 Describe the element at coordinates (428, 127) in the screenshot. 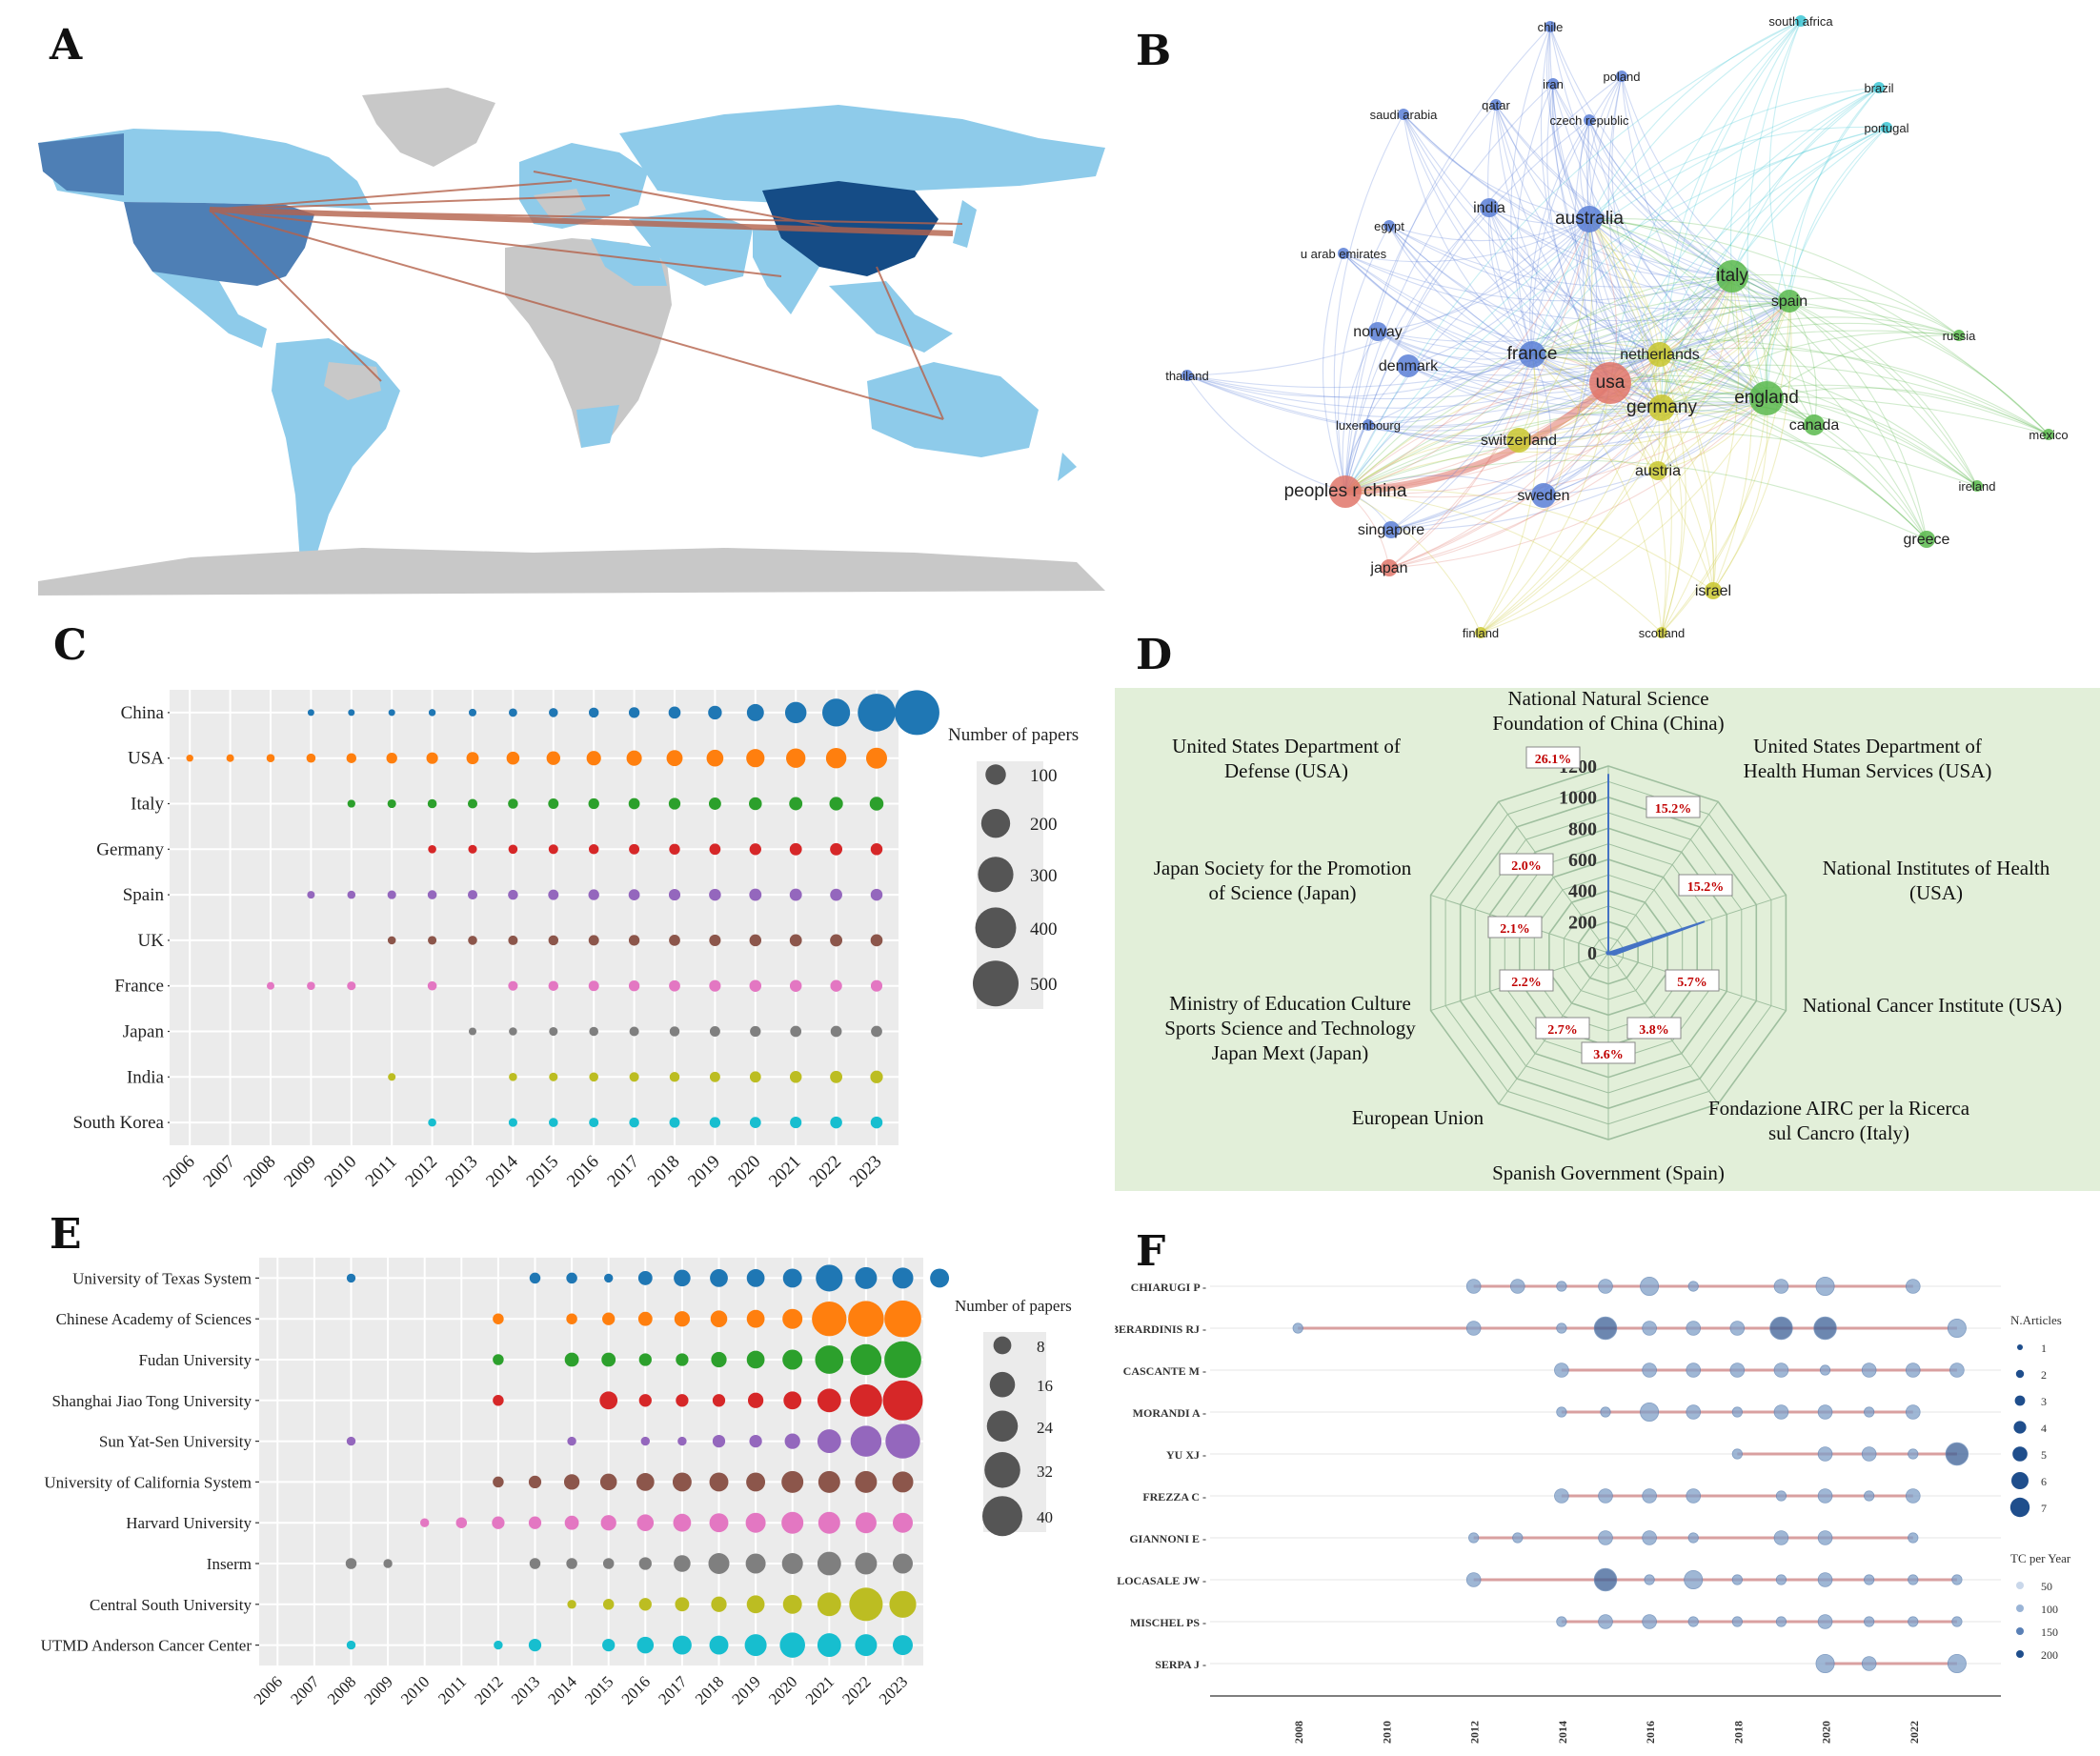

I see `map-greenland` at that location.